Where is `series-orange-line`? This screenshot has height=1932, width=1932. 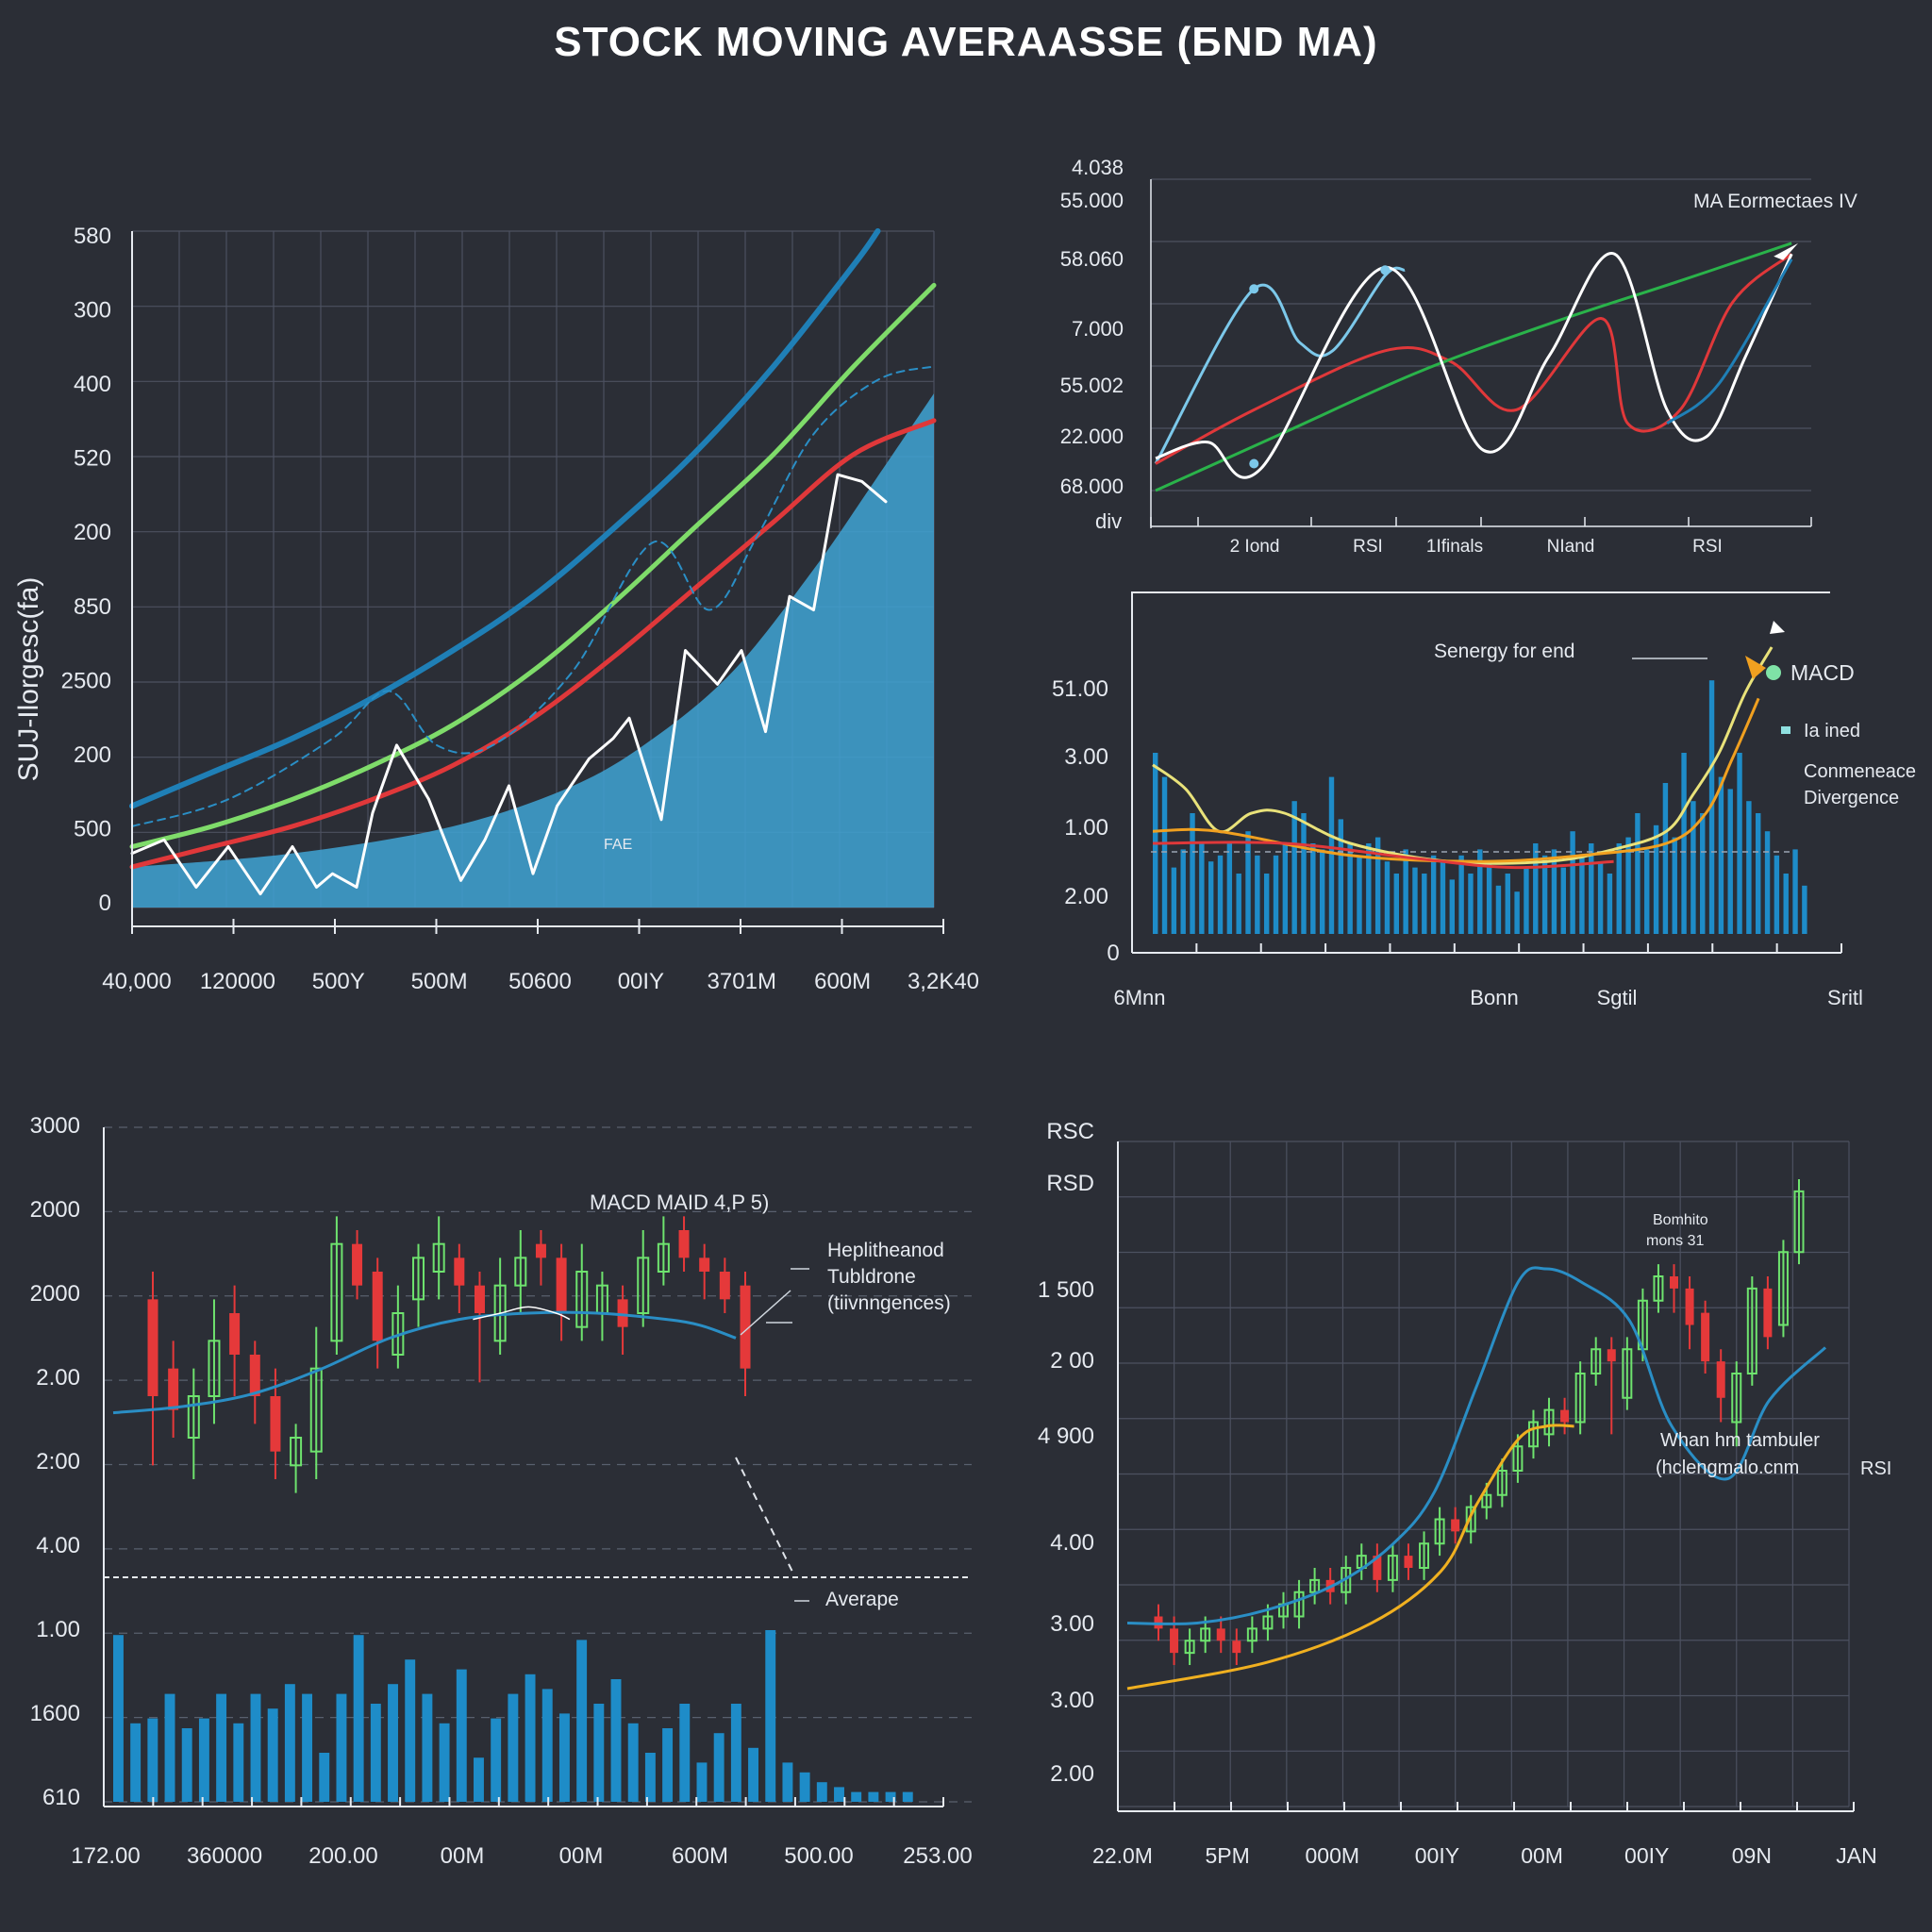 series-orange-line is located at coordinates (1456, 780).